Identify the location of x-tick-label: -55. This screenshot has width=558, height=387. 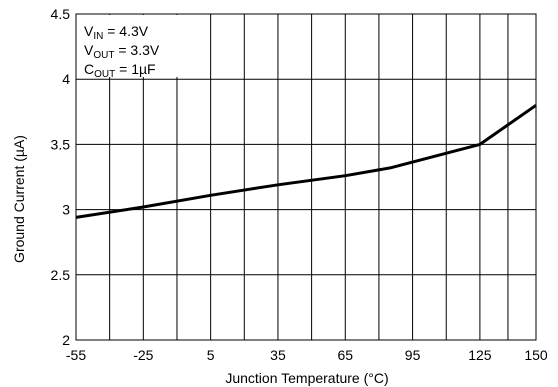
(76, 355).